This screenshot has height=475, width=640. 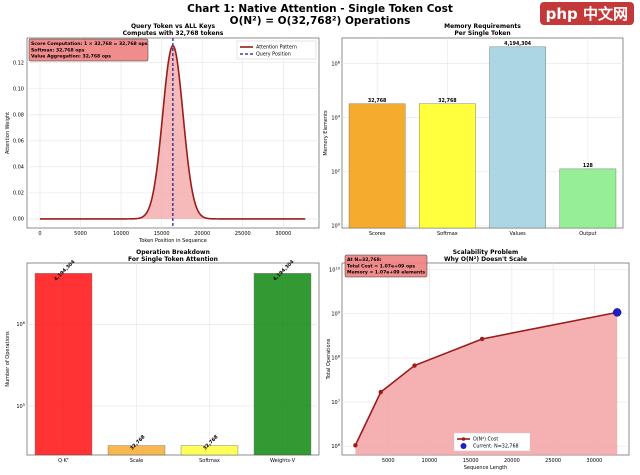 What do you see at coordinates (18, 142) in the screenshot?
I see `attn-y-tick-label: 0.06` at bounding box center [18, 142].